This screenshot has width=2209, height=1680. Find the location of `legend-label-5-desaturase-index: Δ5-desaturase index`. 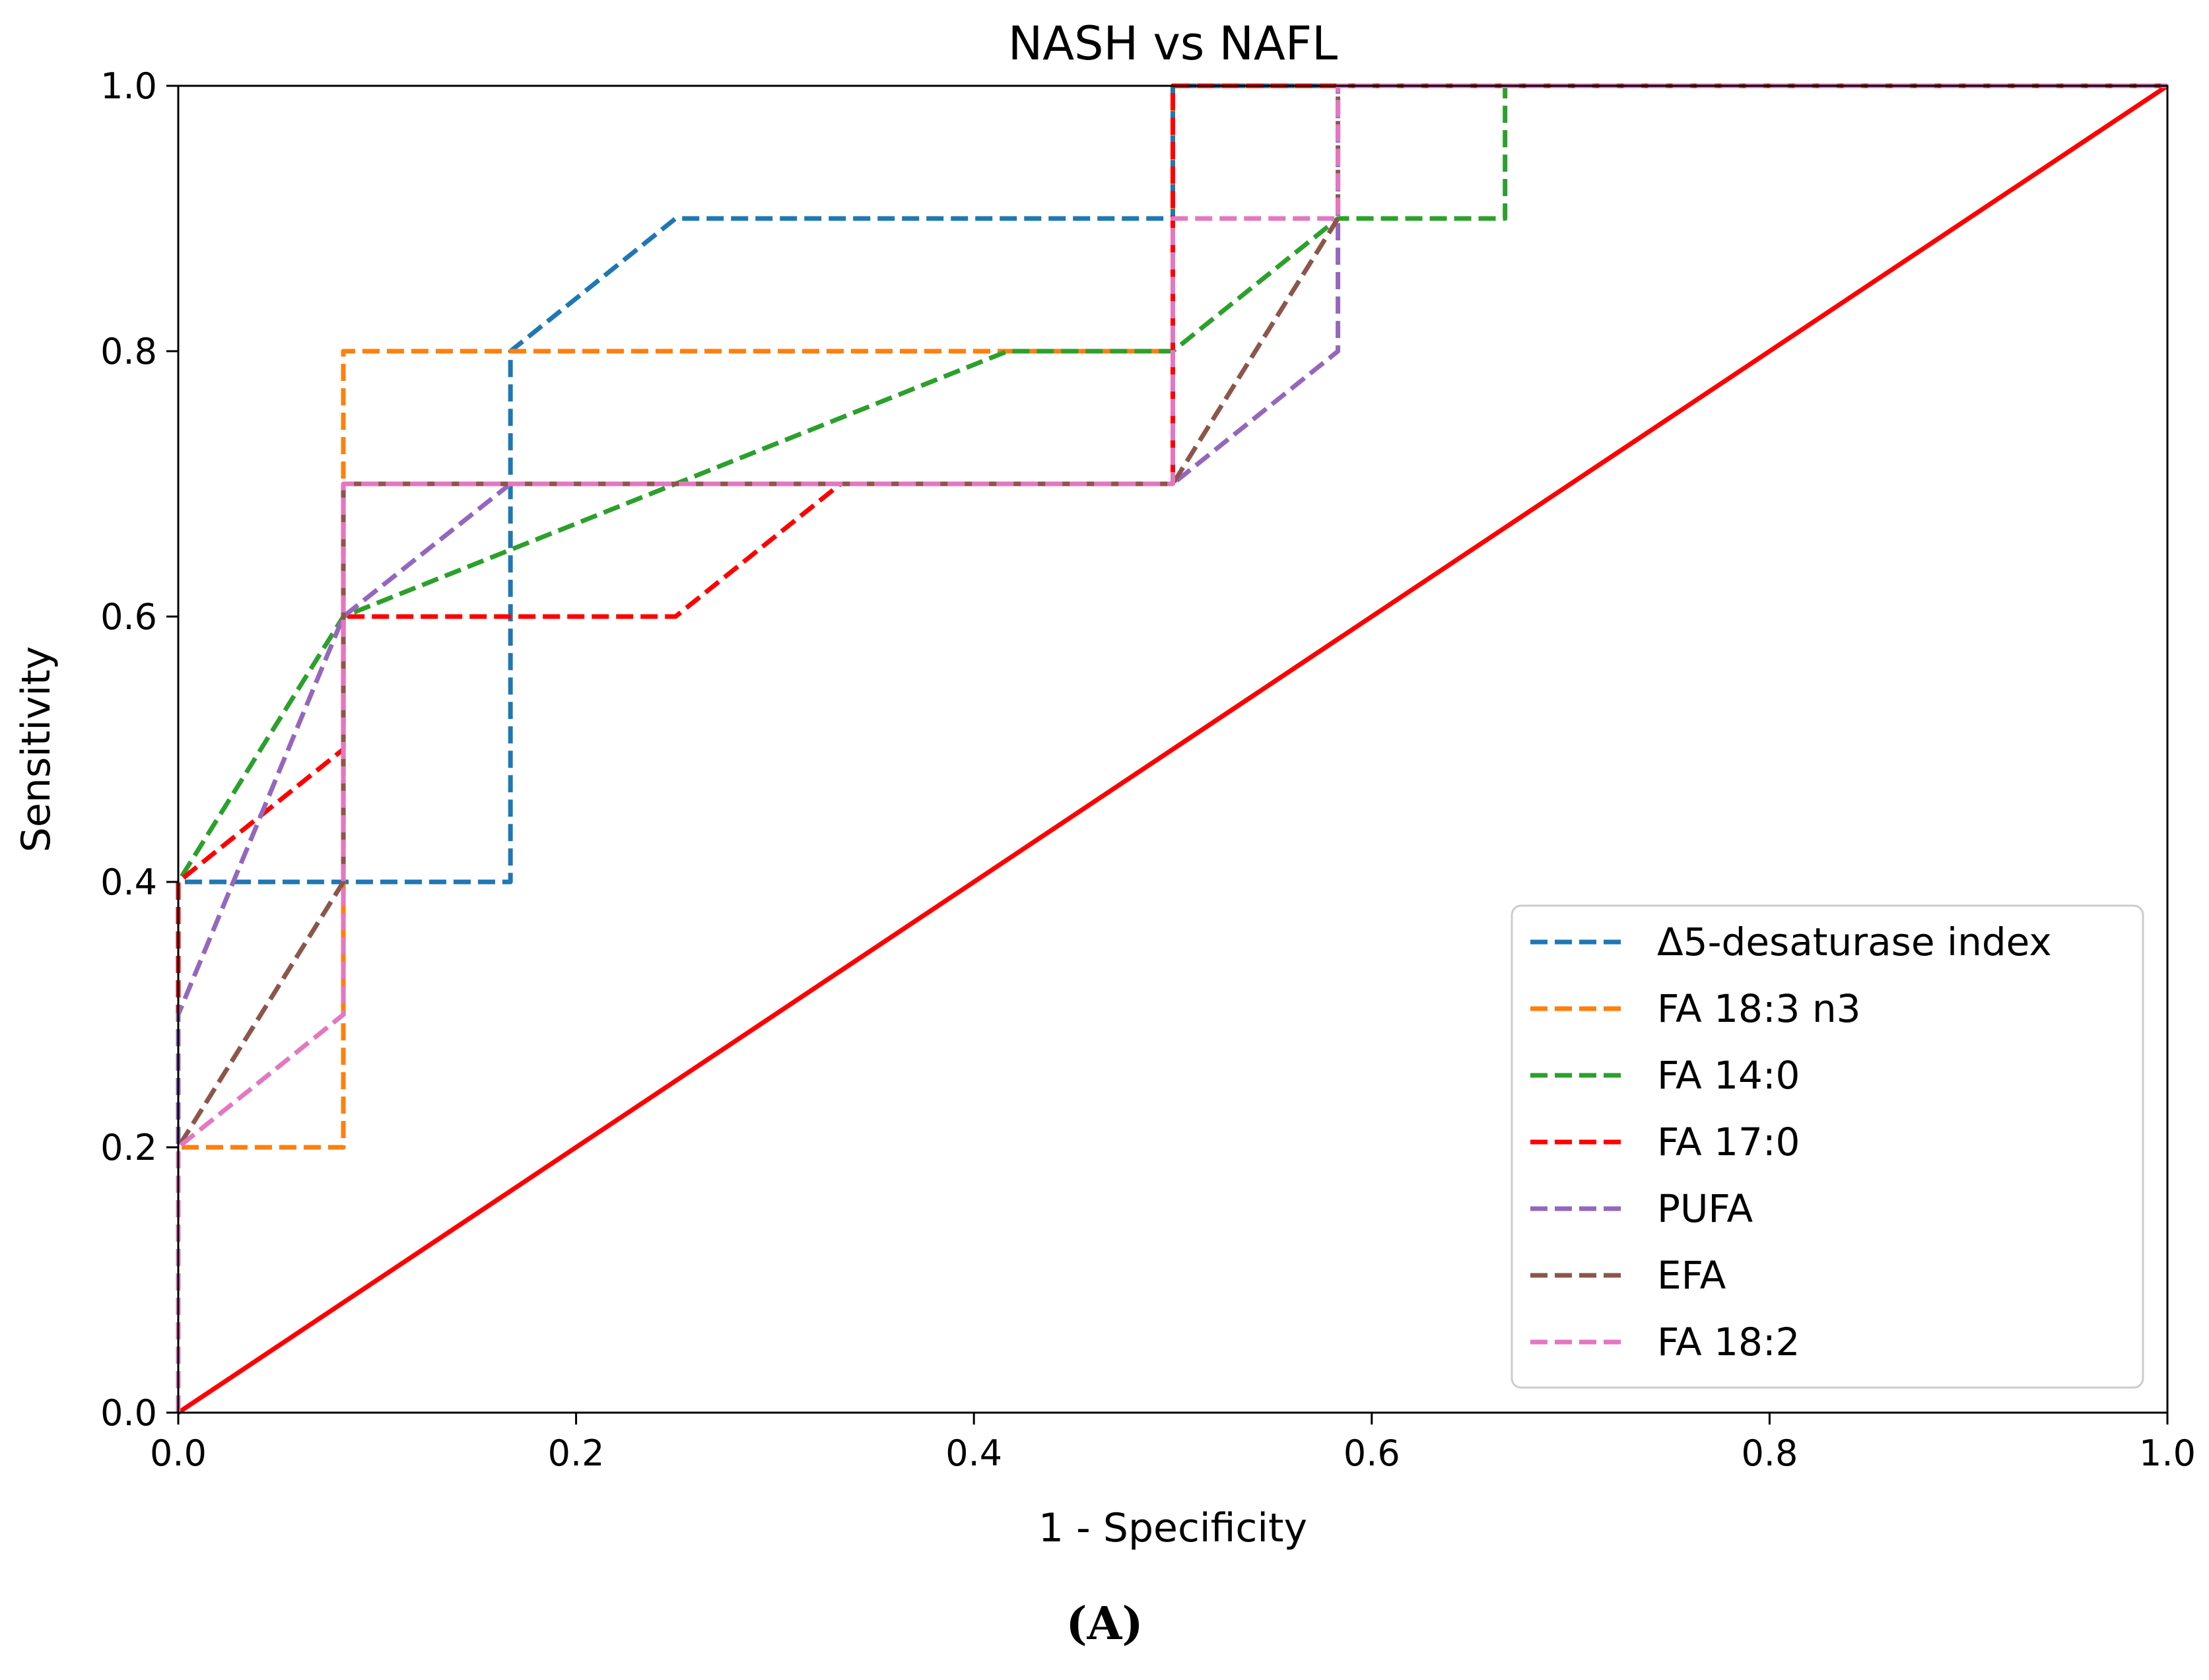

legend-label-5-desaturase-index: Δ5-desaturase index is located at coordinates (1854, 942).